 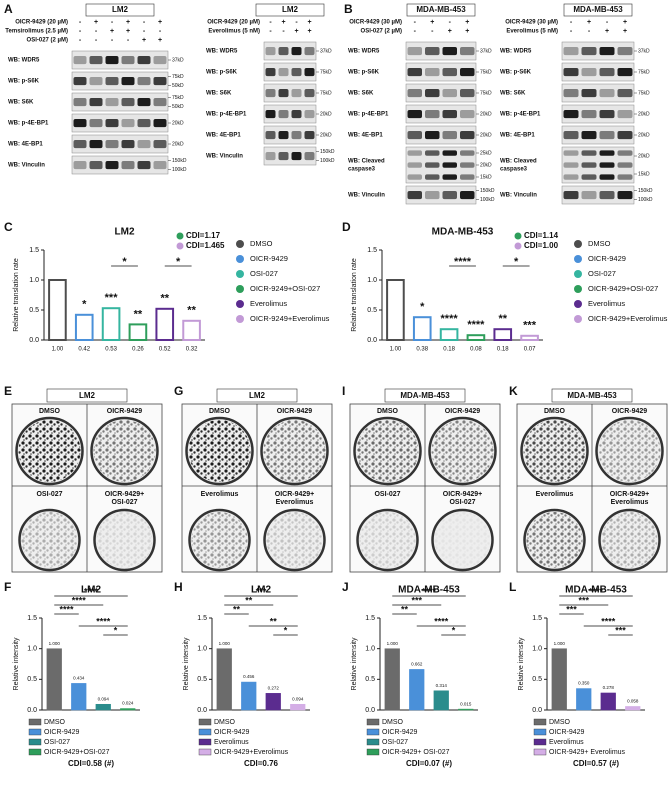 What do you see at coordinates (180, 236) in the screenshot?
I see `annotation-swatch` at bounding box center [180, 236].